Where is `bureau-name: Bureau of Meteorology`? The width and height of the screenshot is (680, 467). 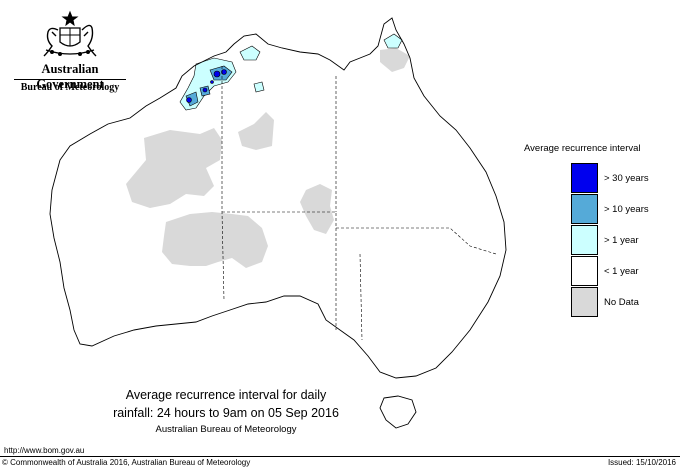 bureau-name: Bureau of Meteorology is located at coordinates (70, 87).